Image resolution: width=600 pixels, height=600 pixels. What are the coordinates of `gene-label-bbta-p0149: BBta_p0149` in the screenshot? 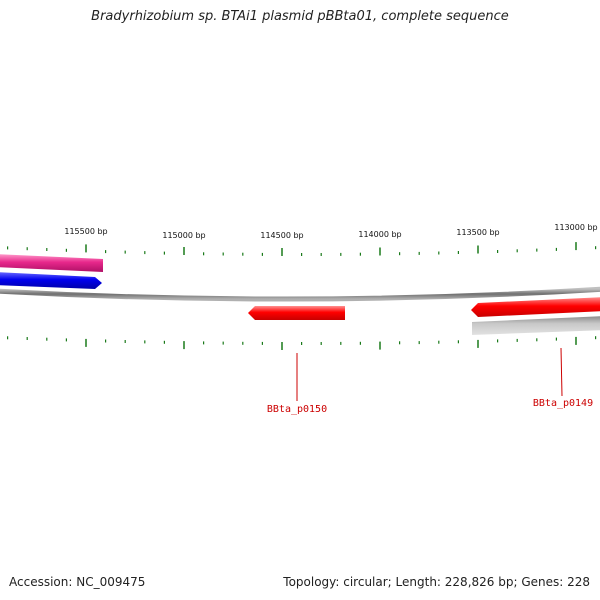 It's located at (563, 403).